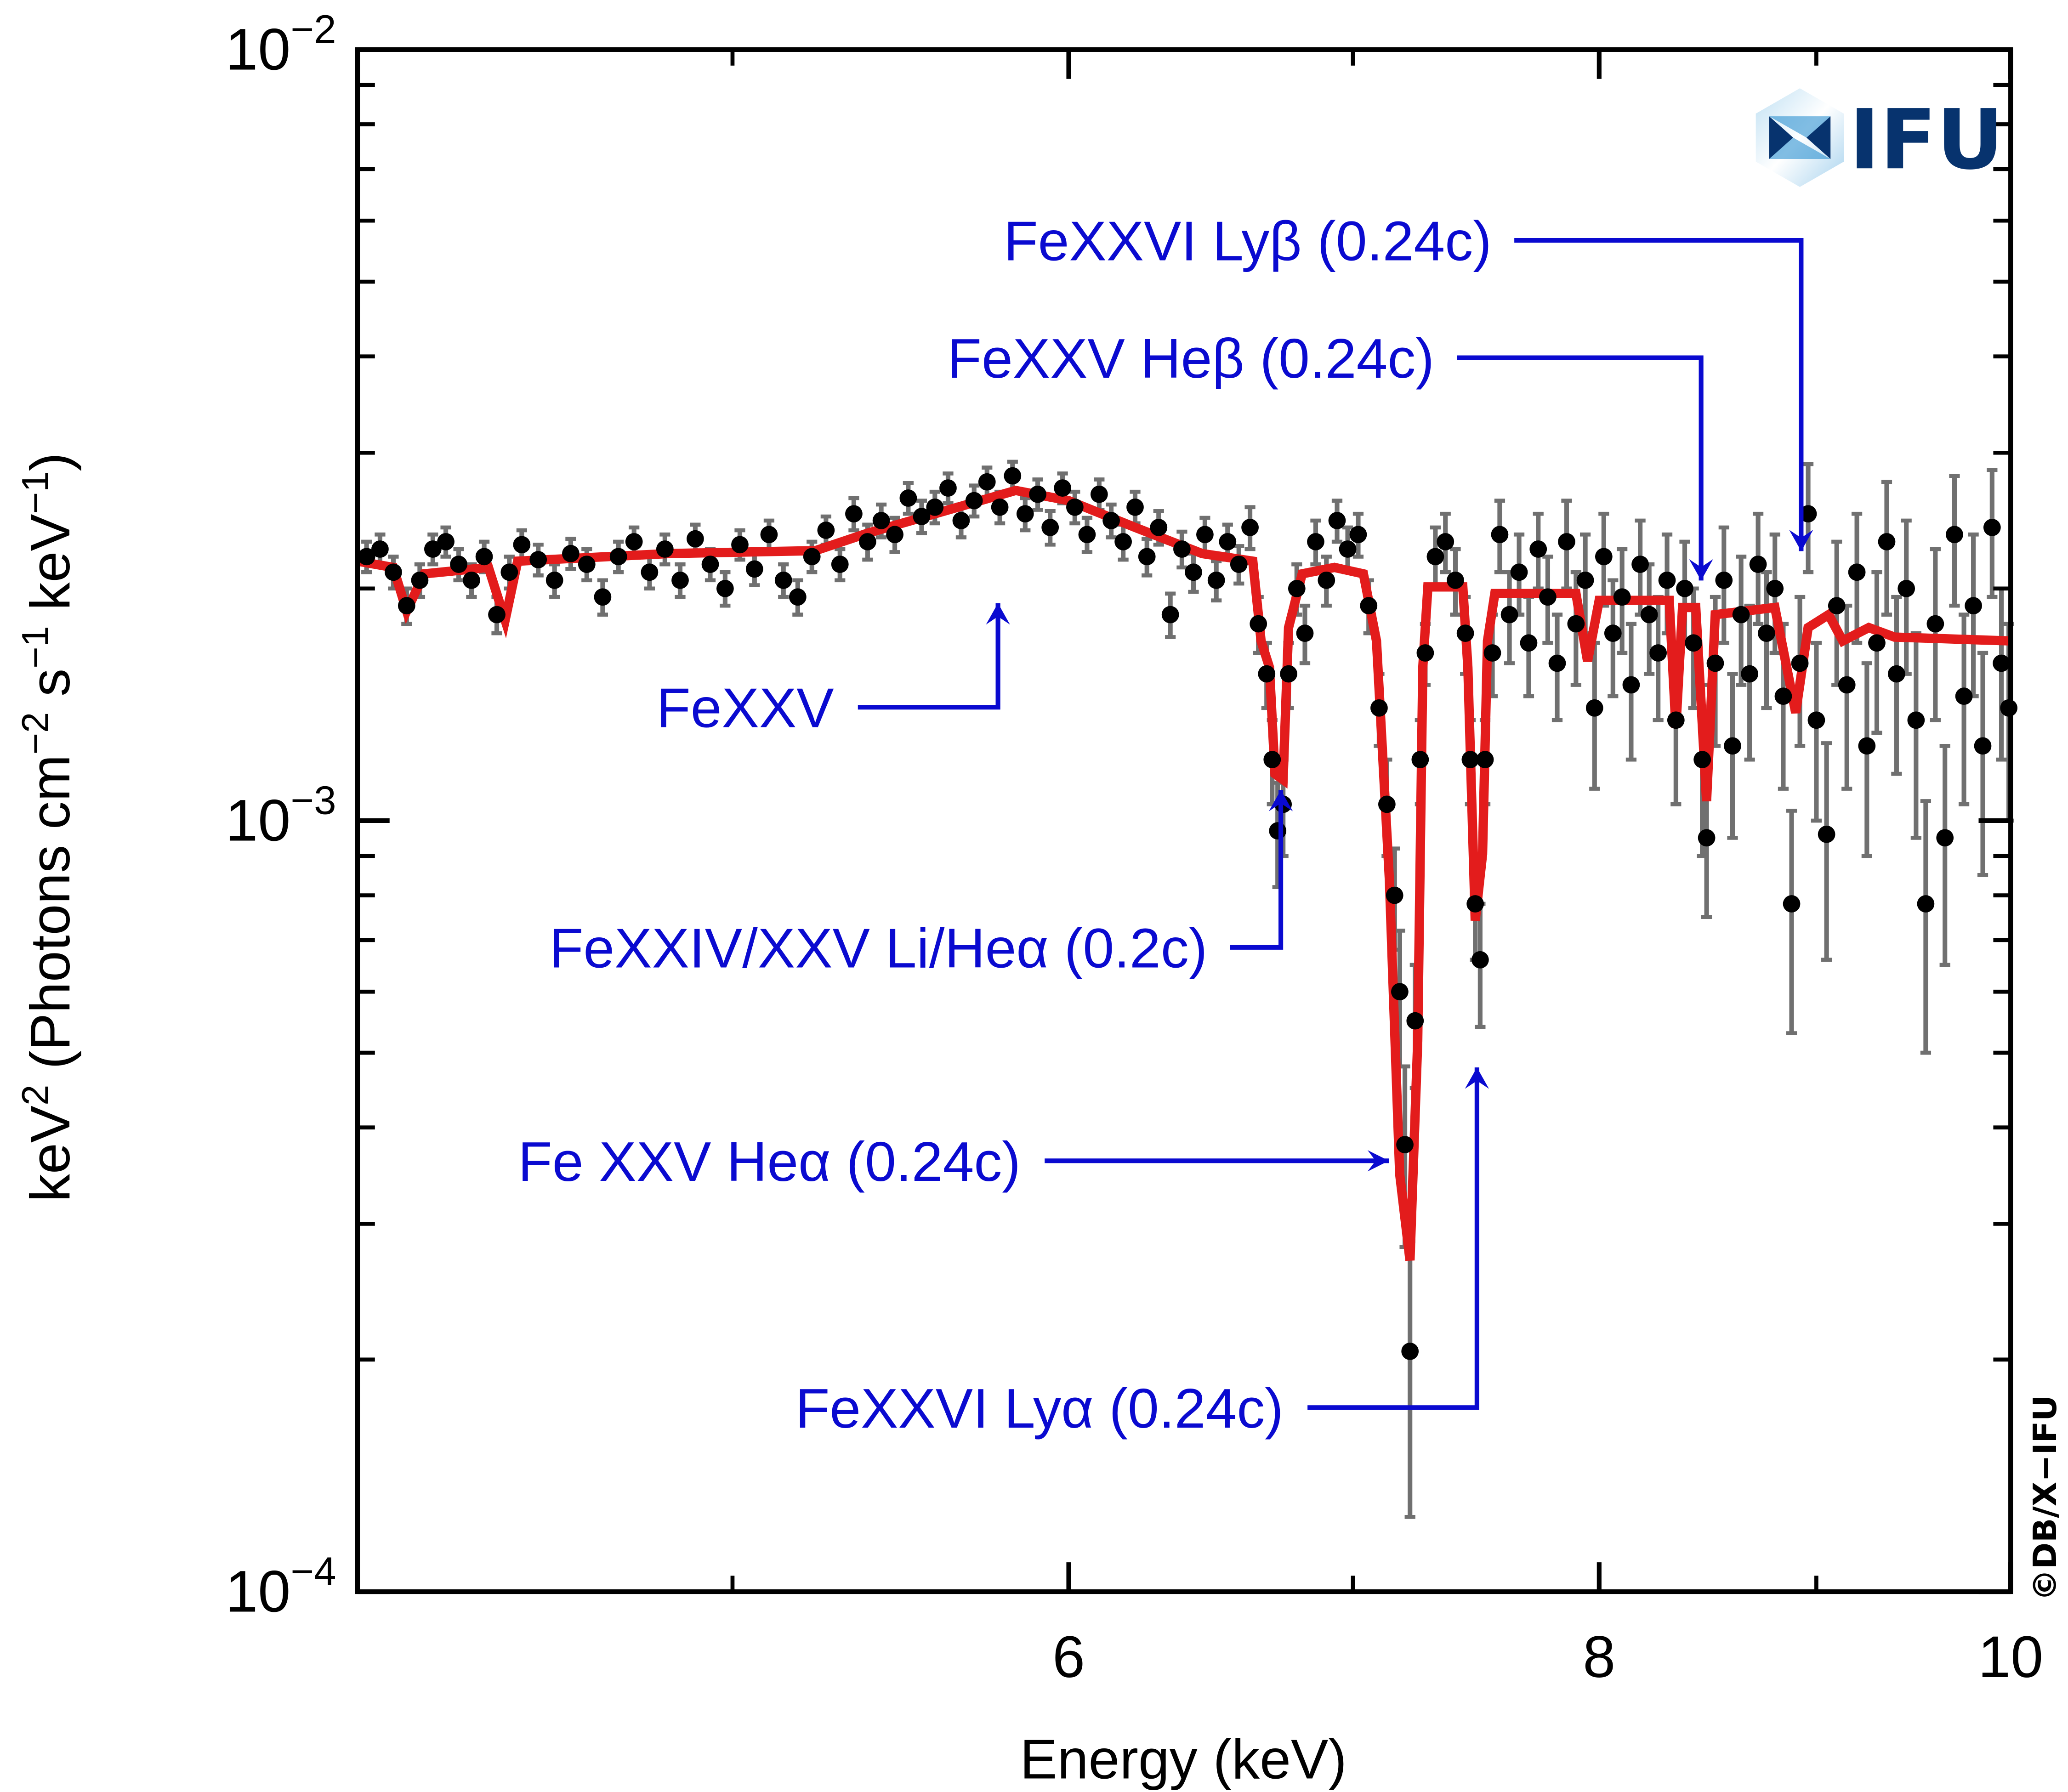 This screenshot has width=2068, height=1792. Describe the element at coordinates (280, 44) in the screenshot. I see `y-tick-label: 10⁻²` at that location.